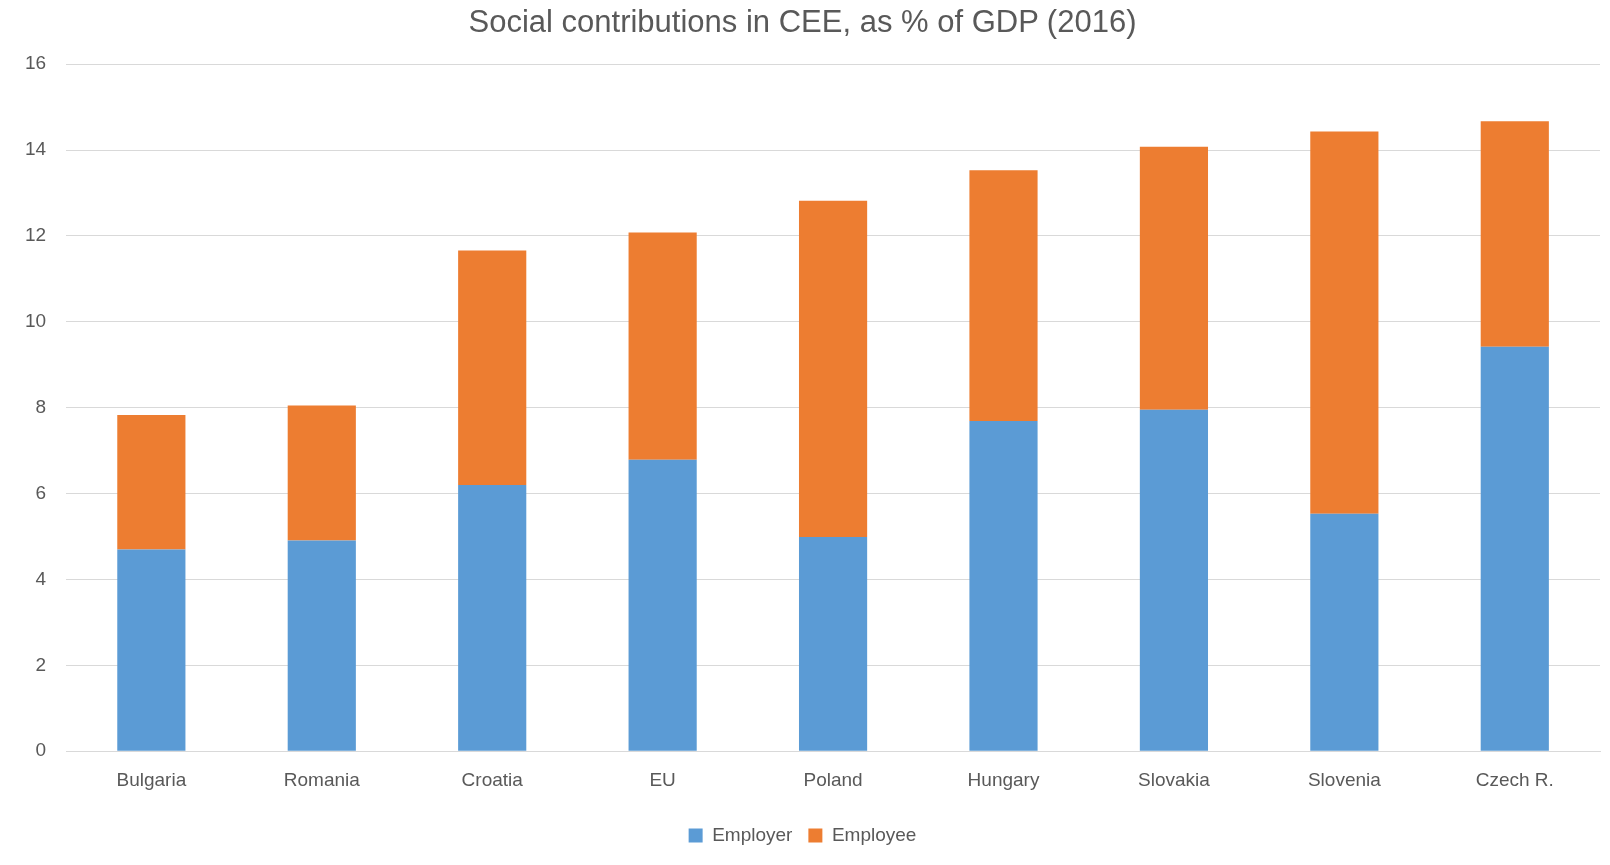  Describe the element at coordinates (322, 779) in the screenshot. I see `x-tick-label: Romania` at that location.